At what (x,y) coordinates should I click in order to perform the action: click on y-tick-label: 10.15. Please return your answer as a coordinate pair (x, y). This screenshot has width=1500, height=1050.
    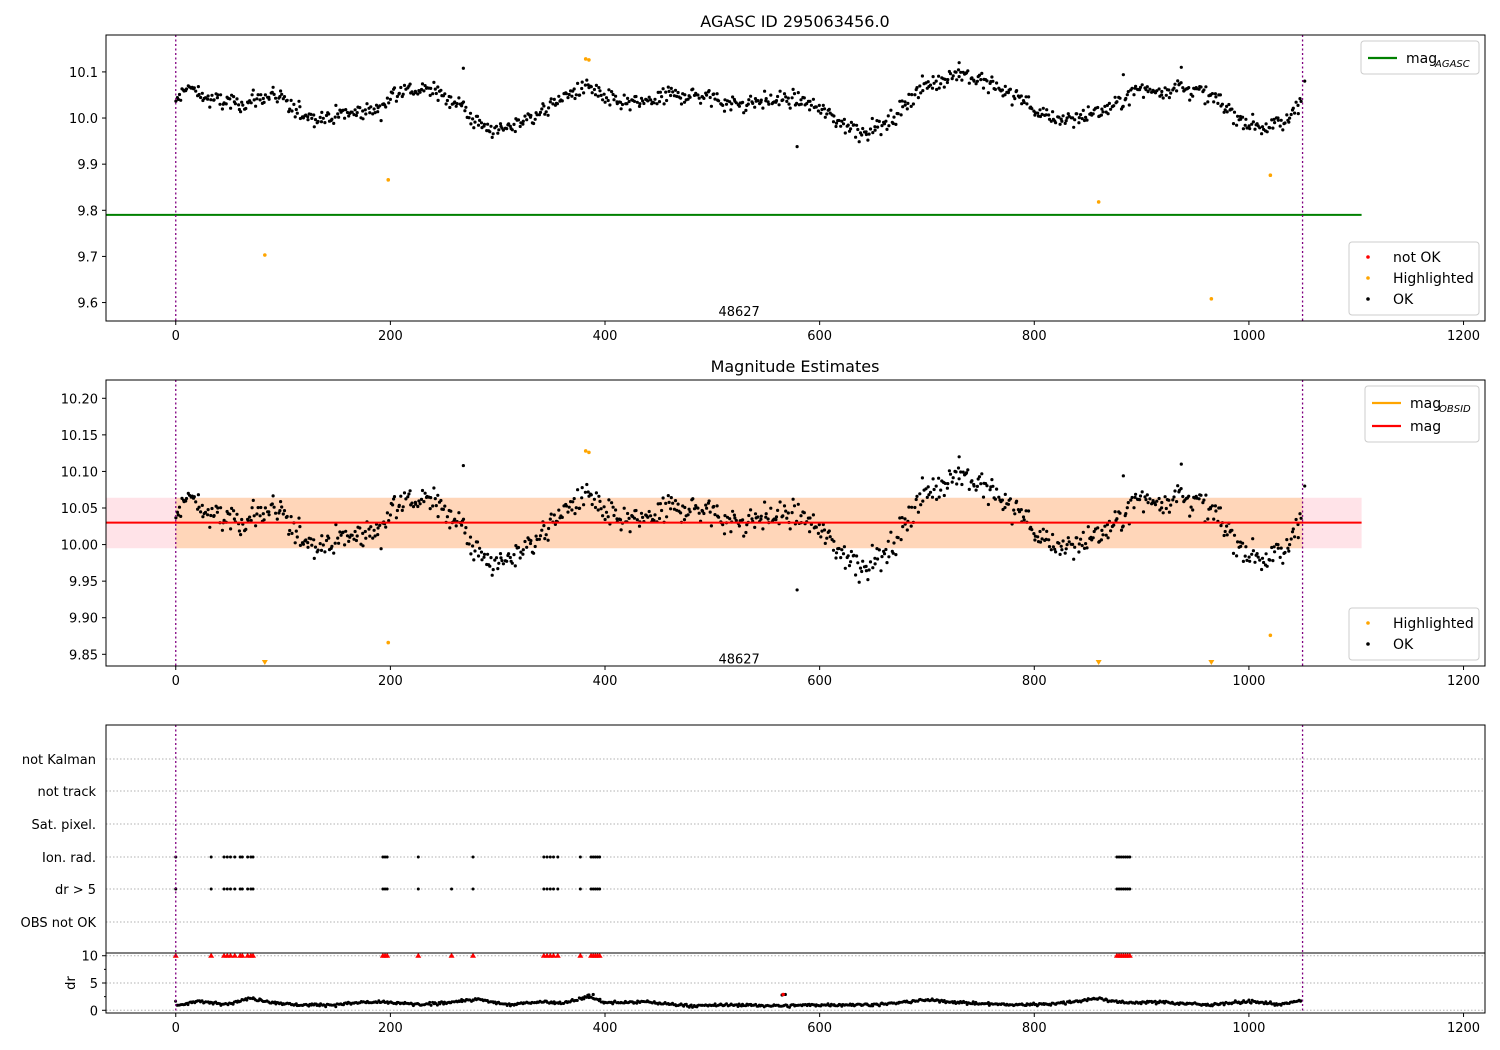
    Looking at the image, I should click on (79, 436).